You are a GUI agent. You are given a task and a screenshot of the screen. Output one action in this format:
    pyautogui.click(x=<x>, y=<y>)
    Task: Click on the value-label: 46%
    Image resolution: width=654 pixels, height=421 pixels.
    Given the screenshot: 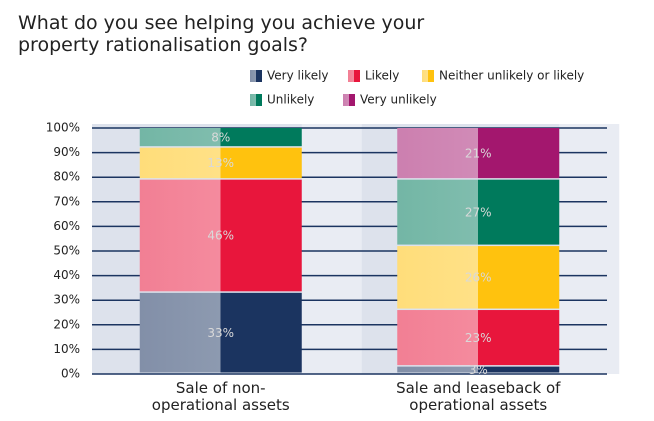 What is the action you would take?
    pyautogui.click(x=220, y=236)
    